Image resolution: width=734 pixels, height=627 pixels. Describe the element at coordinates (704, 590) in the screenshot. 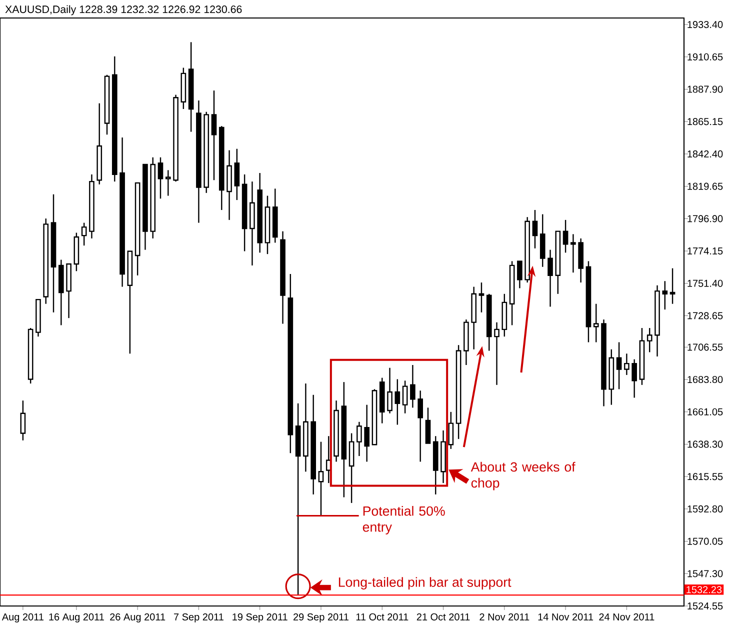

I see `ref-line-label: 1532.23` at that location.